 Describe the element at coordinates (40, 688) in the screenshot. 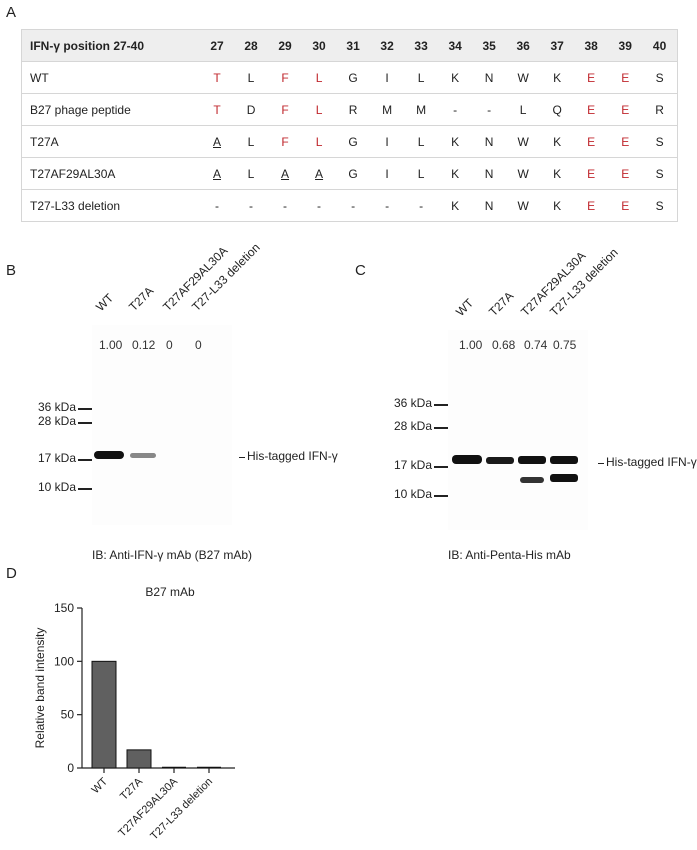

I see `y-axis-title: Relative band intensity` at that location.